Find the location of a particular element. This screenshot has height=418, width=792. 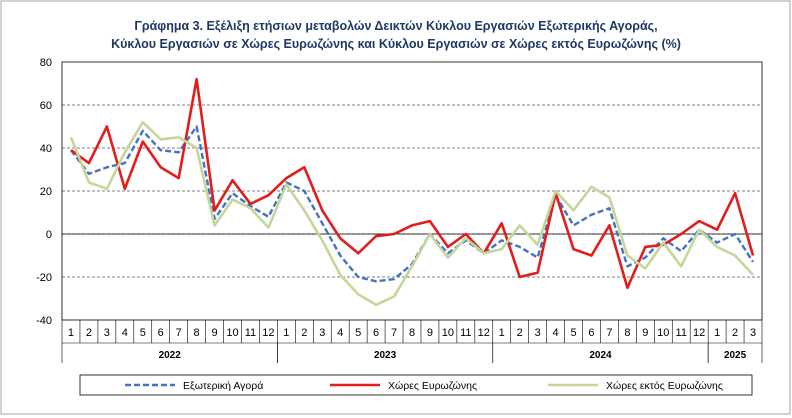

y-tick-label: 0 is located at coordinates (49, 235).